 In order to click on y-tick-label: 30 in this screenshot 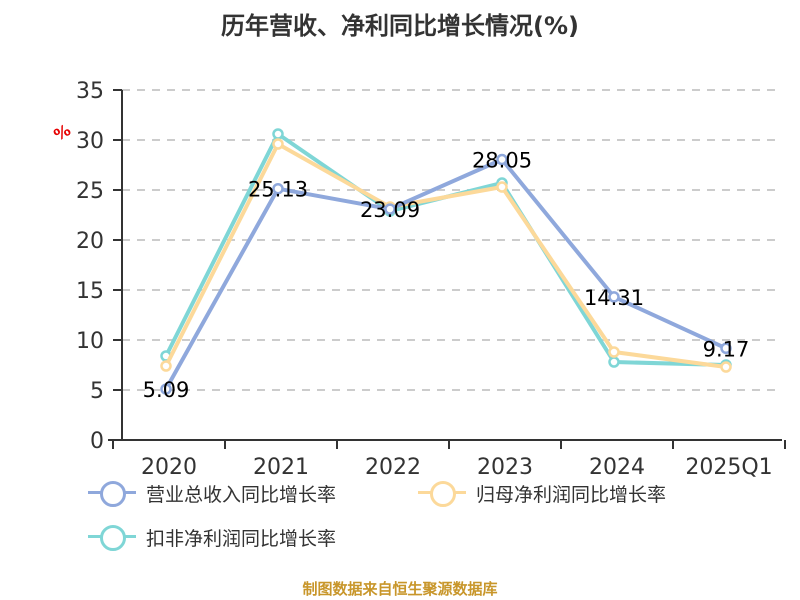, I will do `click(90, 141)`.